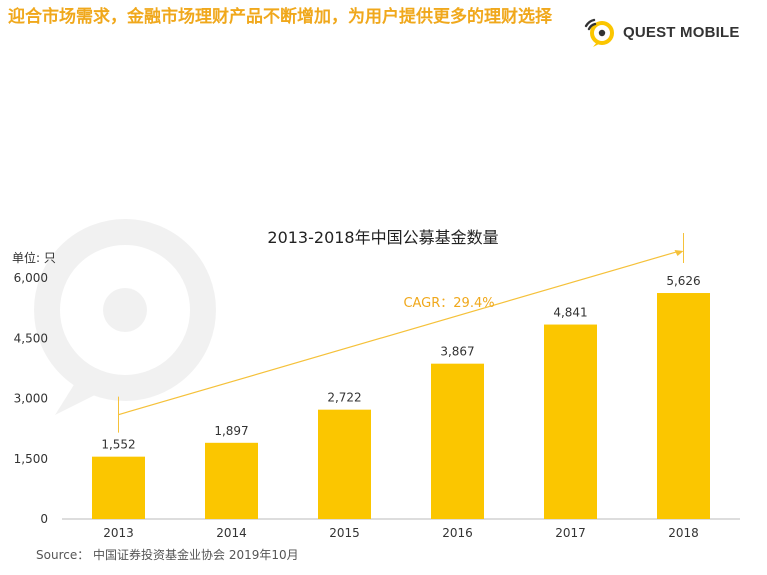  Describe the element at coordinates (570, 313) in the screenshot. I see `bar-value-label: 4,841` at that location.